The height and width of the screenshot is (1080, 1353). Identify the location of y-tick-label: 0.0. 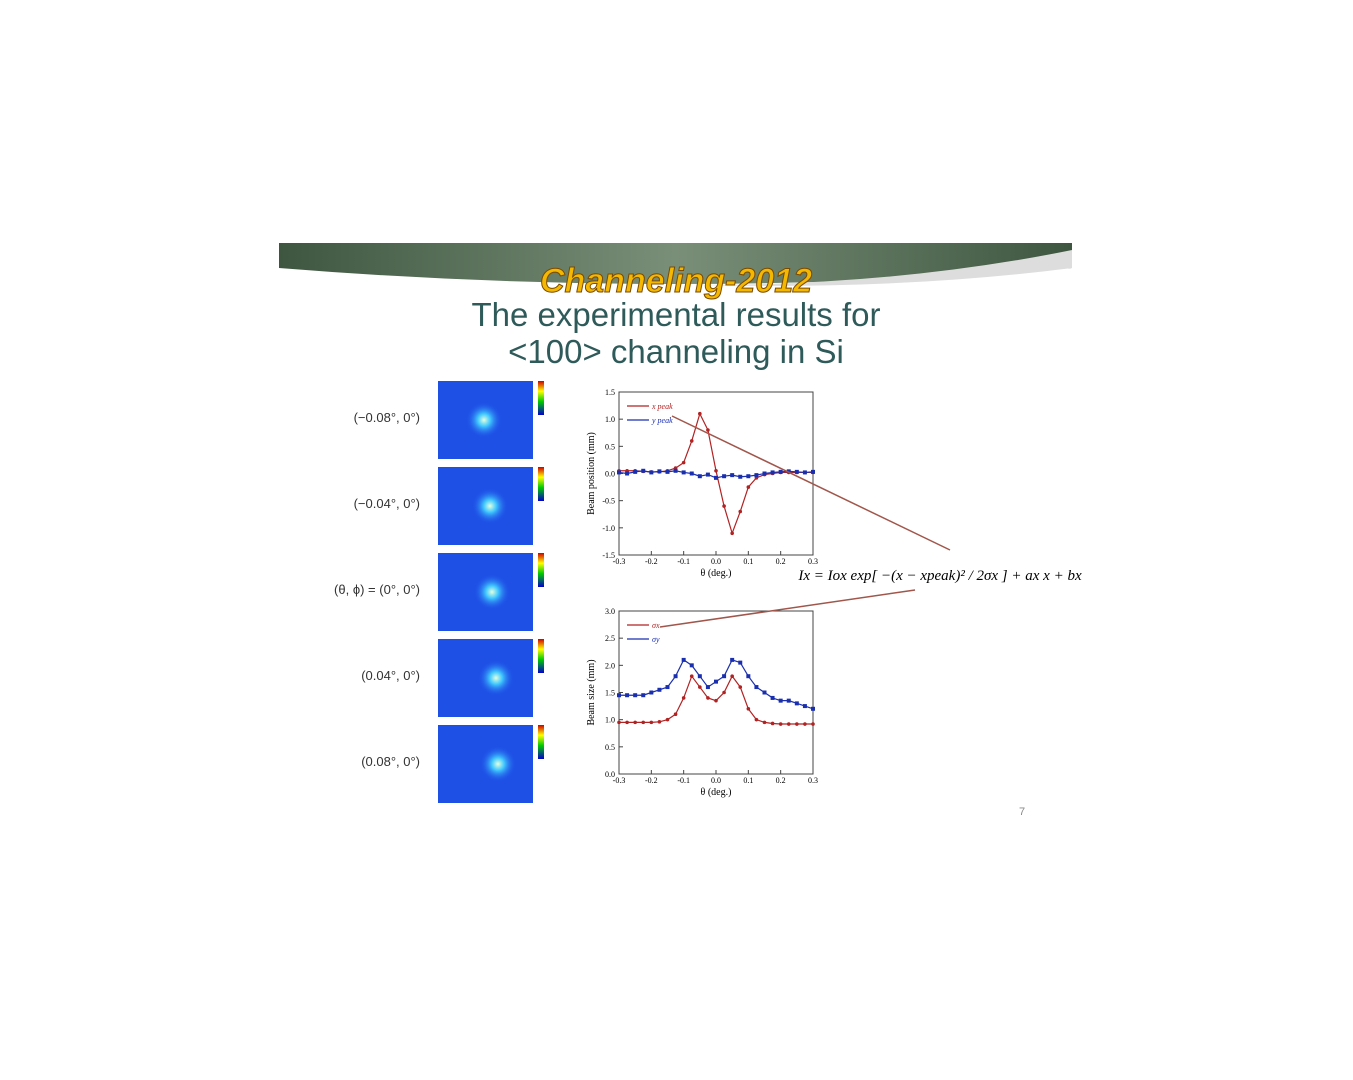
(610, 474).